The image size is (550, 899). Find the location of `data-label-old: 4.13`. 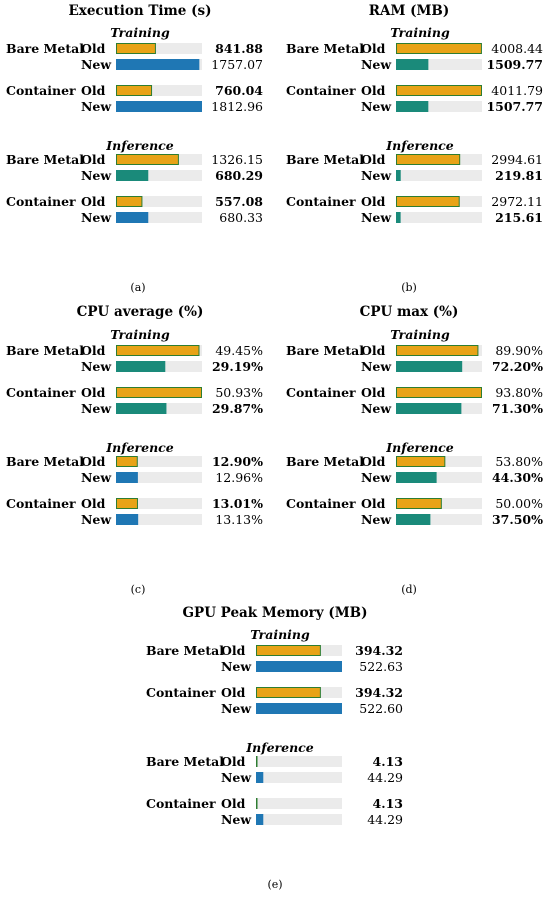

data-label-old: 4.13 is located at coordinates (388, 761).